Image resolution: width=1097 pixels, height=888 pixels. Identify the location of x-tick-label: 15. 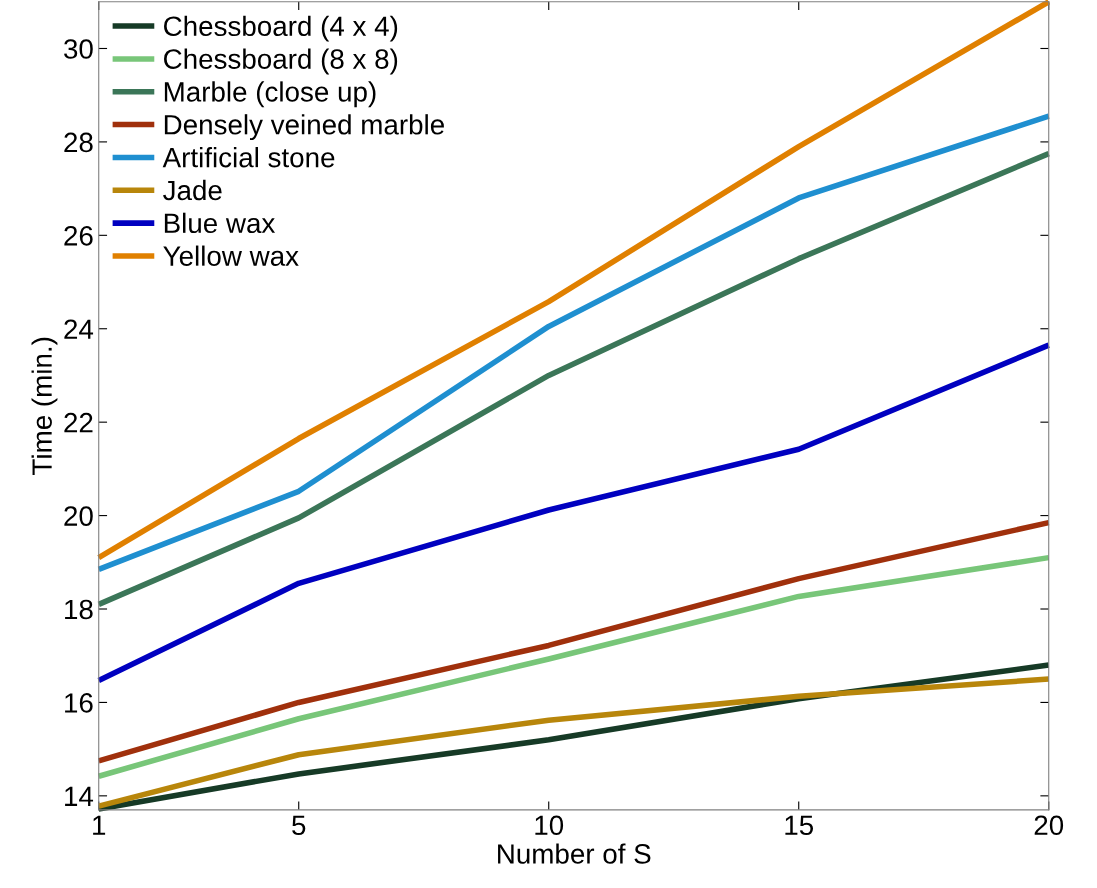
(799, 825).